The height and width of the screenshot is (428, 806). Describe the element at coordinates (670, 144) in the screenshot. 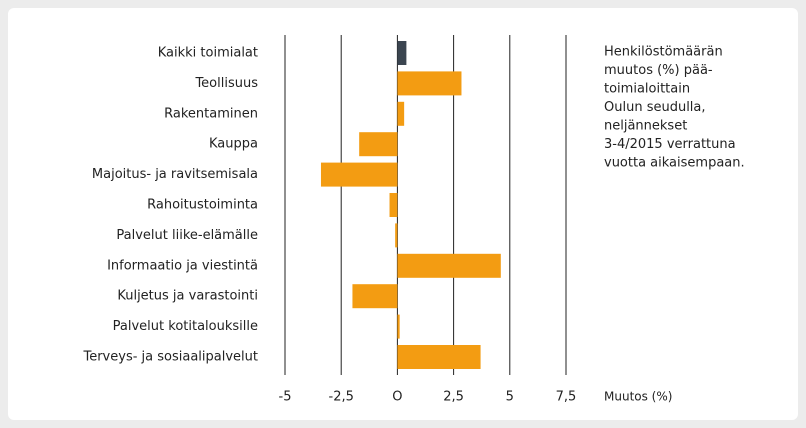

I see `annotation-line: 3-4/2015 verrattuna` at that location.